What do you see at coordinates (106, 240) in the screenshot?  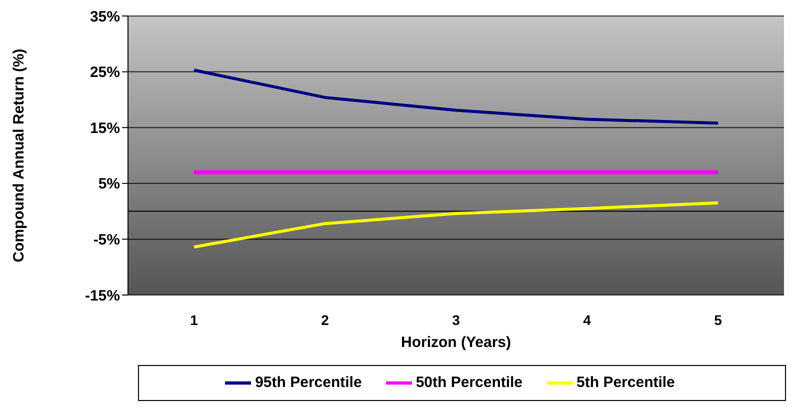 I see `y-tick-label: -5%` at bounding box center [106, 240].